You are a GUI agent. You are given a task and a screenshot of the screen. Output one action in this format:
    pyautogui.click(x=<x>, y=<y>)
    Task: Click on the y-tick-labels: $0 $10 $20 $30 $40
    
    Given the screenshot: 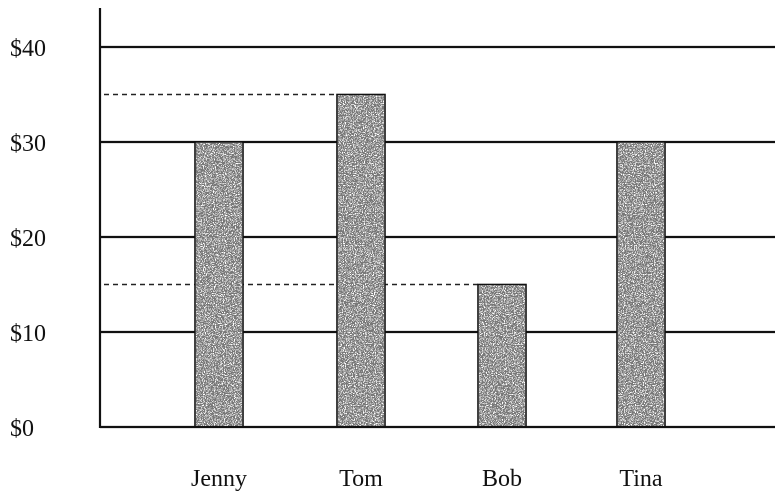 What is the action you would take?
    pyautogui.click(x=28, y=239)
    